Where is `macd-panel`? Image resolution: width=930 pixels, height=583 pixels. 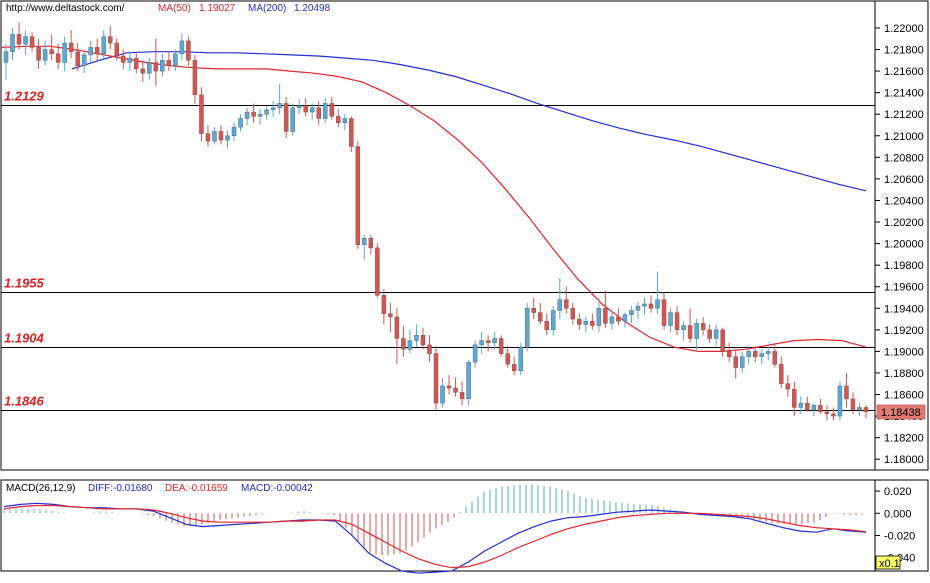
macd-panel is located at coordinates (435, 529).